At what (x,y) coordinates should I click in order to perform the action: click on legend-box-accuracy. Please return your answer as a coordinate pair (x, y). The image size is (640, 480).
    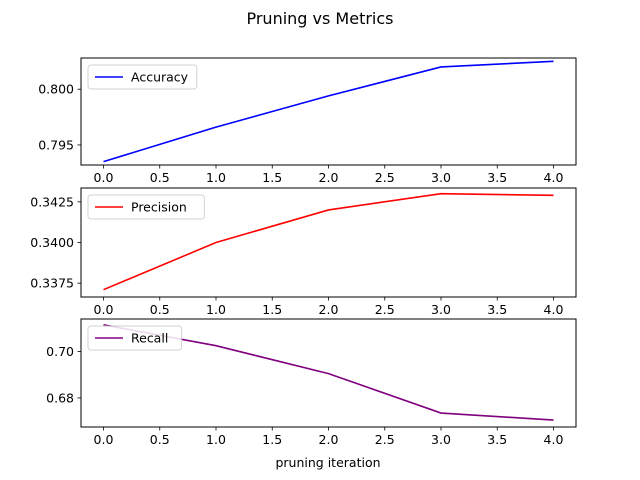
    Looking at the image, I should click on (142, 77).